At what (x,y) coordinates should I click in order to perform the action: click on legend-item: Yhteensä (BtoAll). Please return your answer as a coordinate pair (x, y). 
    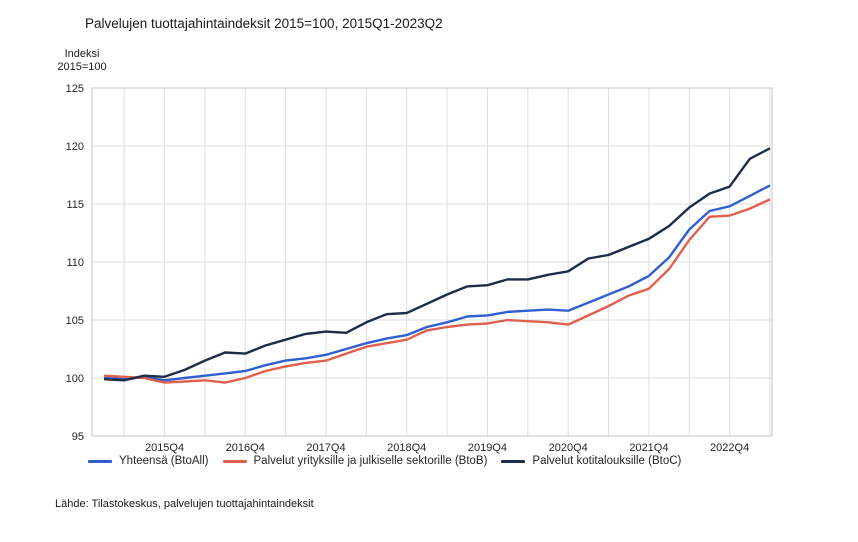
    Looking at the image, I should click on (148, 461).